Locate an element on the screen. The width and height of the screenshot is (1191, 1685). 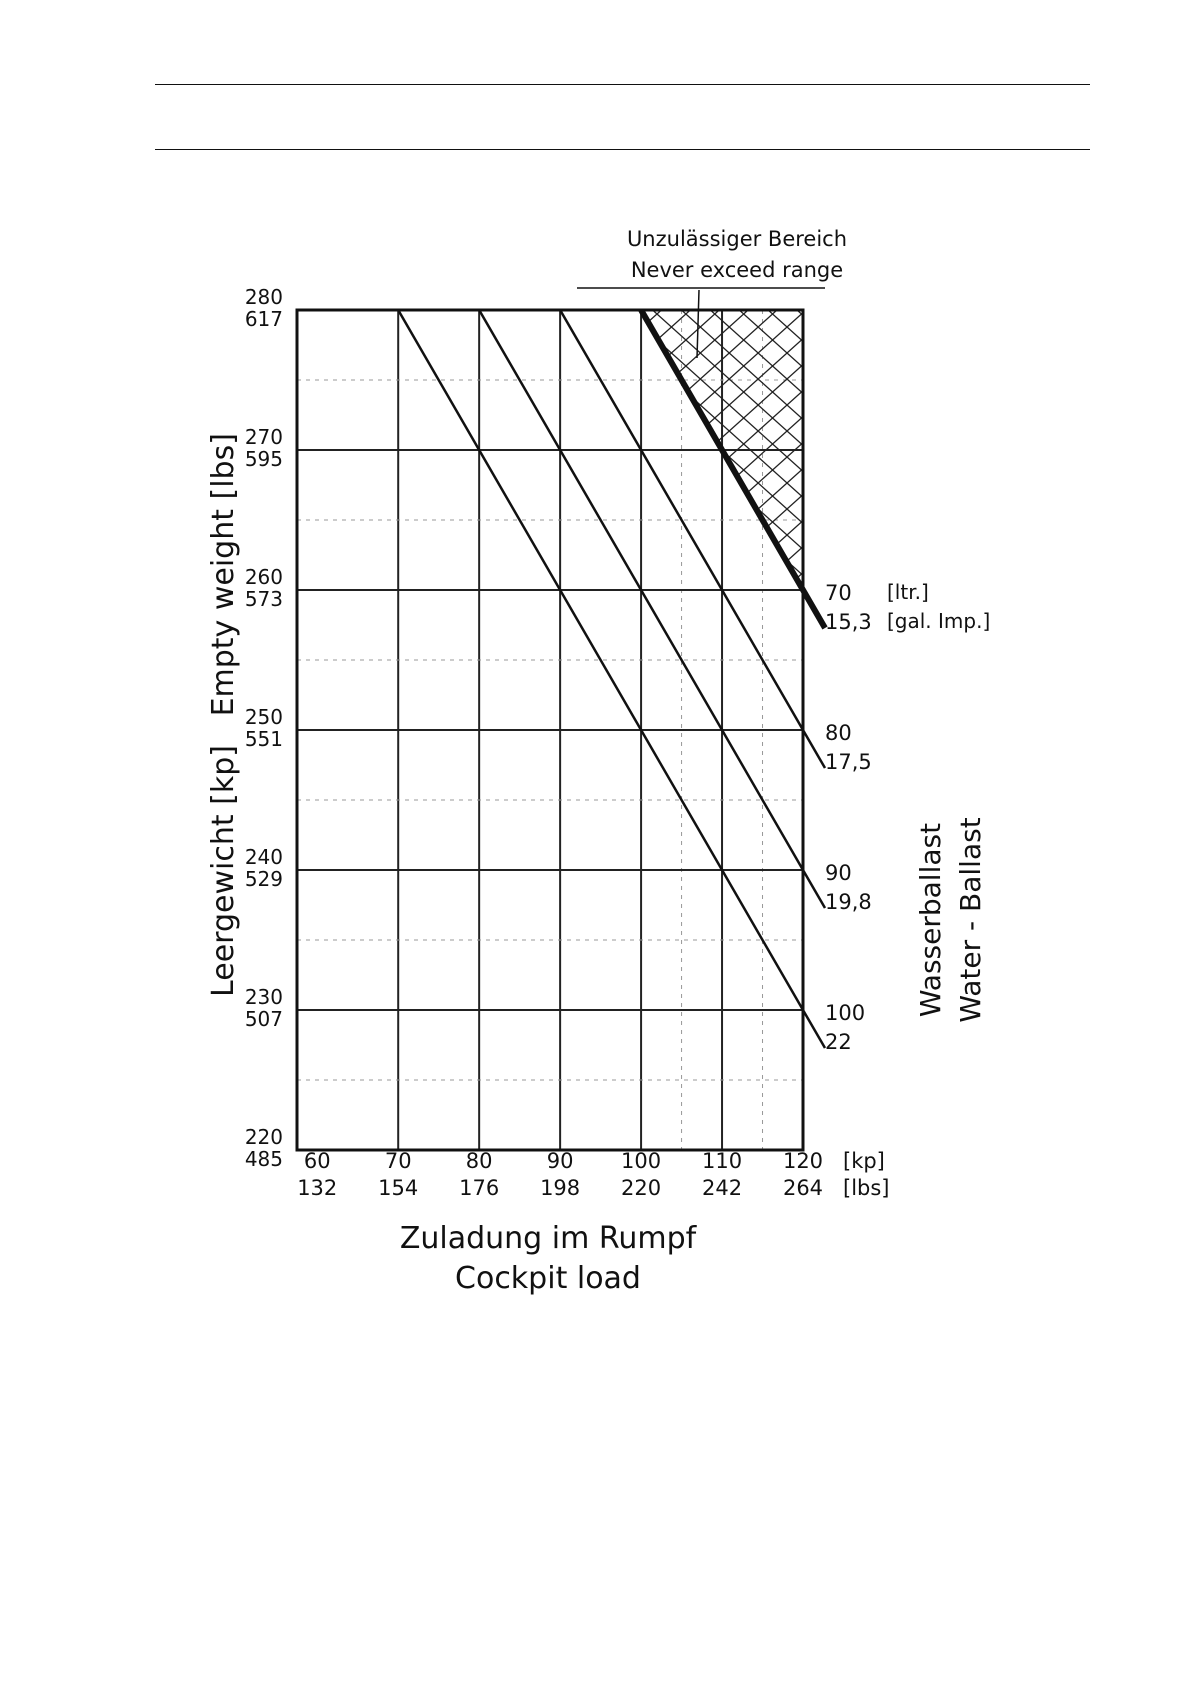
x-tick-lbs: 198 is located at coordinates (560, 1188).